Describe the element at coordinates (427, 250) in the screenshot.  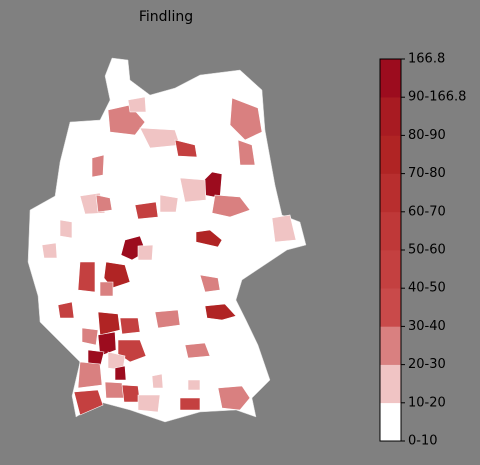
I see `colorbar-label: 50-60` at that location.